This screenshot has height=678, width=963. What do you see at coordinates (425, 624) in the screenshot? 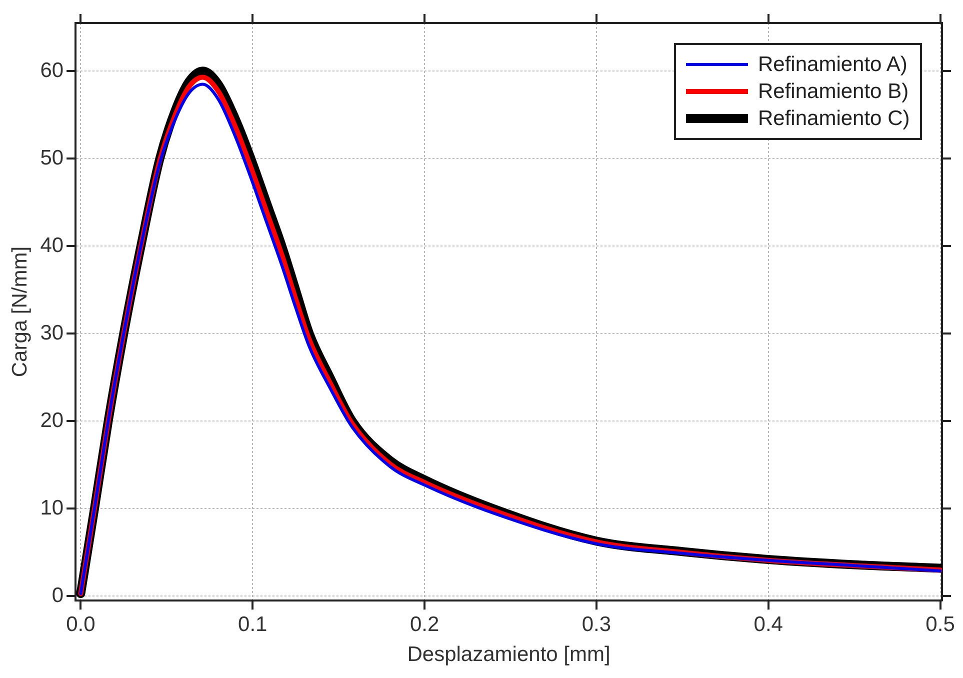
I see `x-tick-label: 0.2` at bounding box center [425, 624].